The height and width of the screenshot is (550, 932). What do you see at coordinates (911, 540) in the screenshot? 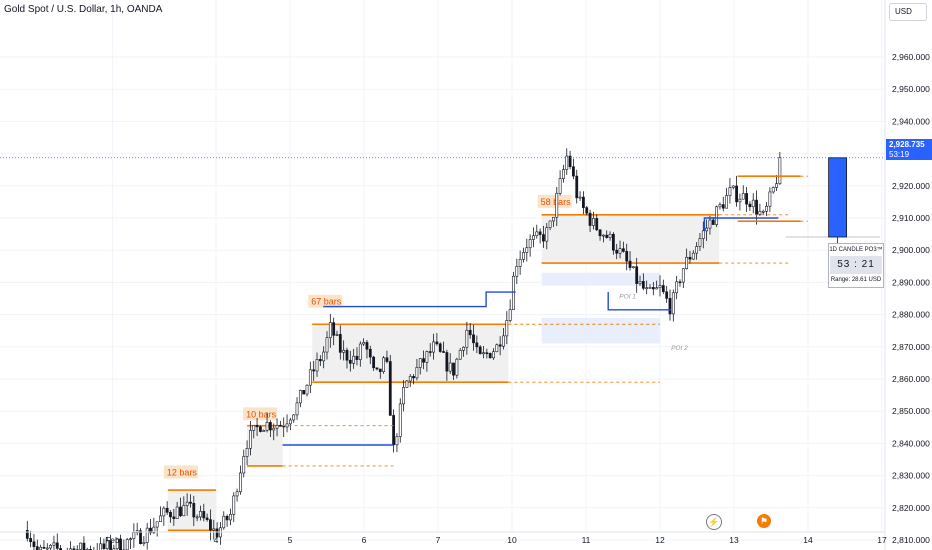
I see `y-tick-label: 2,810.000` at bounding box center [911, 540].